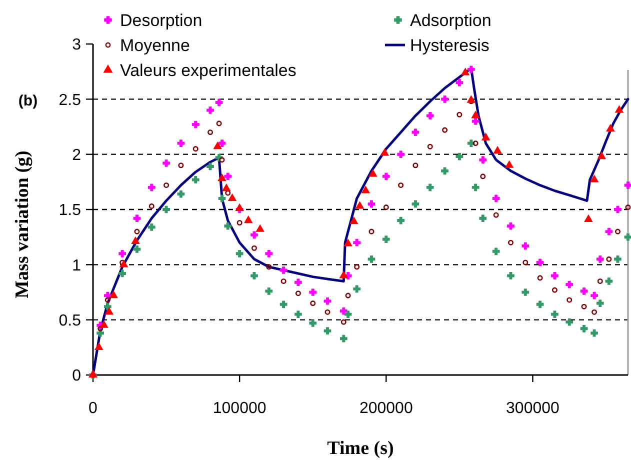  I want to click on y-tick-label: 0.5, so click(70, 321).